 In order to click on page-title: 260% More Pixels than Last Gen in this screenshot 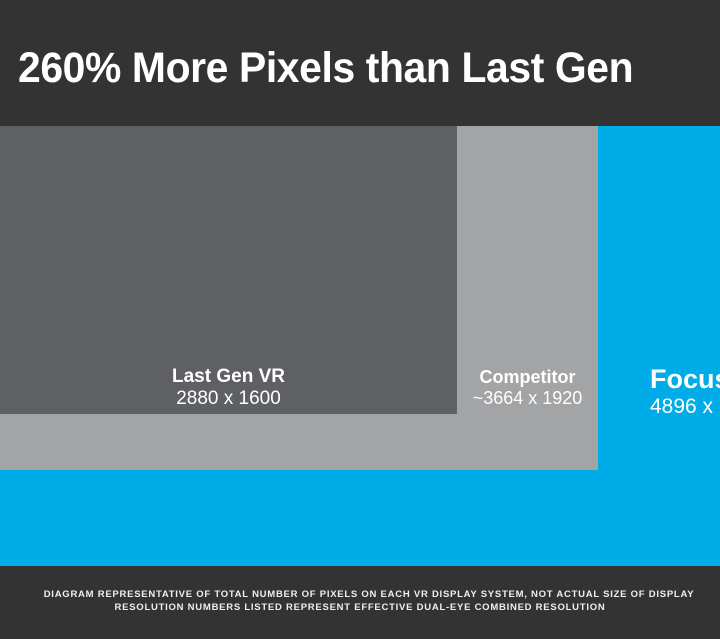, I will do `click(326, 67)`.